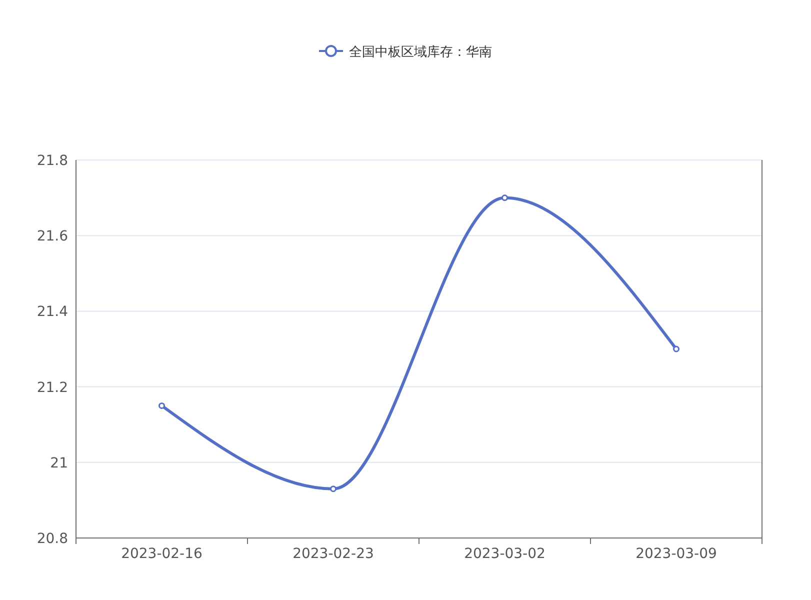 The width and height of the screenshot is (811, 600). What do you see at coordinates (52, 236) in the screenshot?
I see `y-tick-label: 21.6` at bounding box center [52, 236].